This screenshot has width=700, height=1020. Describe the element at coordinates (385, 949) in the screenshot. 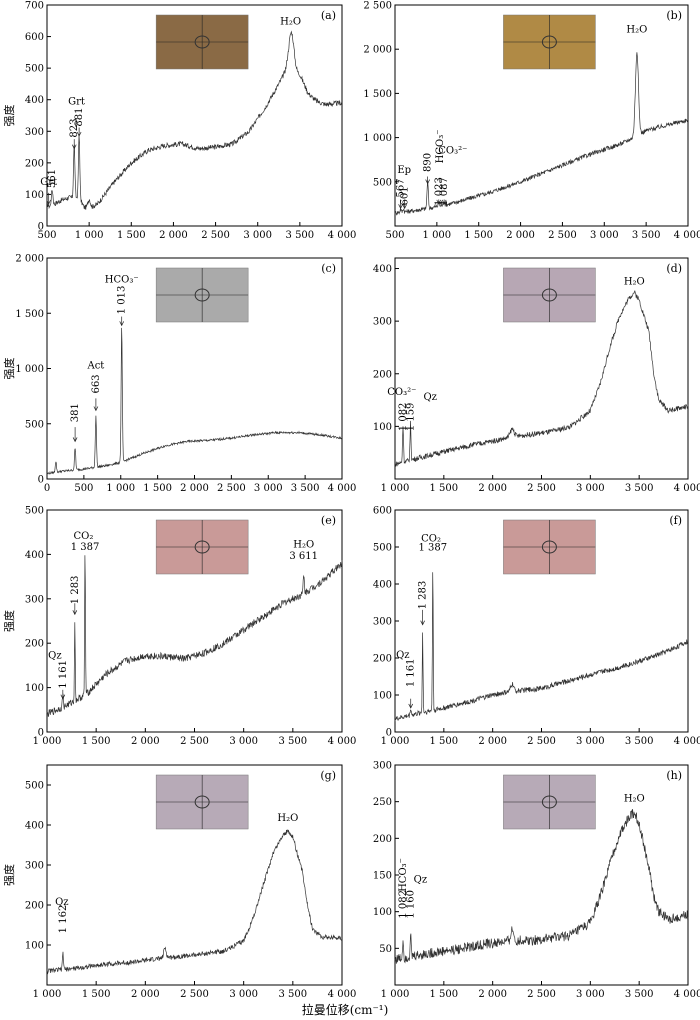

I see `y-tick-label: 50` at that location.